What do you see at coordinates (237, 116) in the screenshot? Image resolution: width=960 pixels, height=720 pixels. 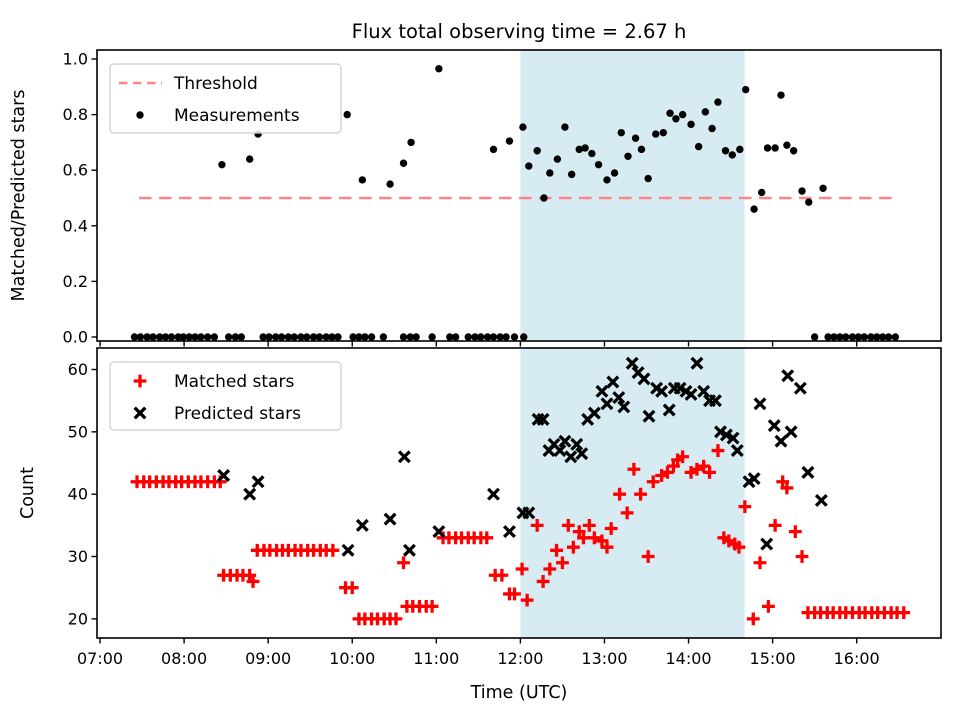 I see `legend-label: Measurements` at bounding box center [237, 116].